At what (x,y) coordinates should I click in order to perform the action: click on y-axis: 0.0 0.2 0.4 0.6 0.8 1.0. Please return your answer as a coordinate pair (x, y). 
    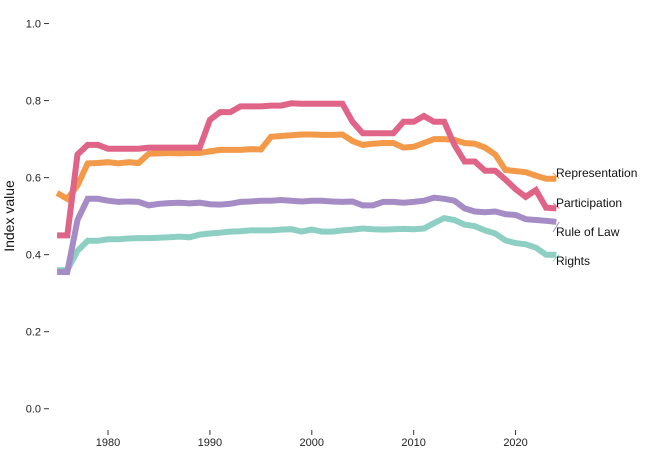
    Looking at the image, I should click on (37, 217).